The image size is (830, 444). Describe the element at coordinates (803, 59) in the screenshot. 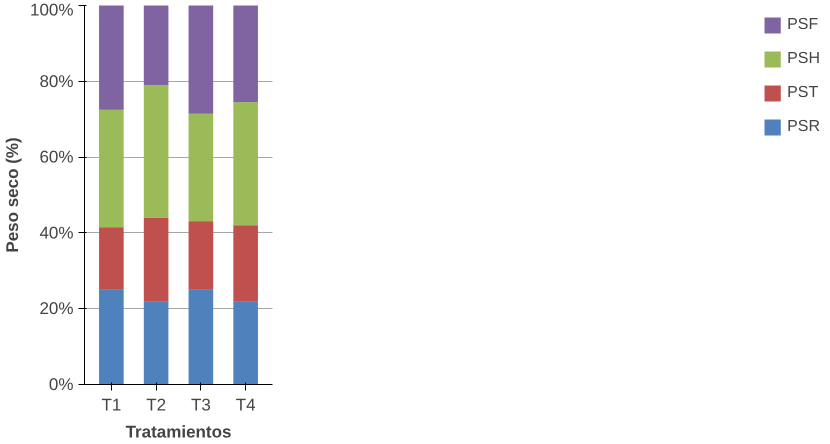

I see `legend-label: PSH` at that location.